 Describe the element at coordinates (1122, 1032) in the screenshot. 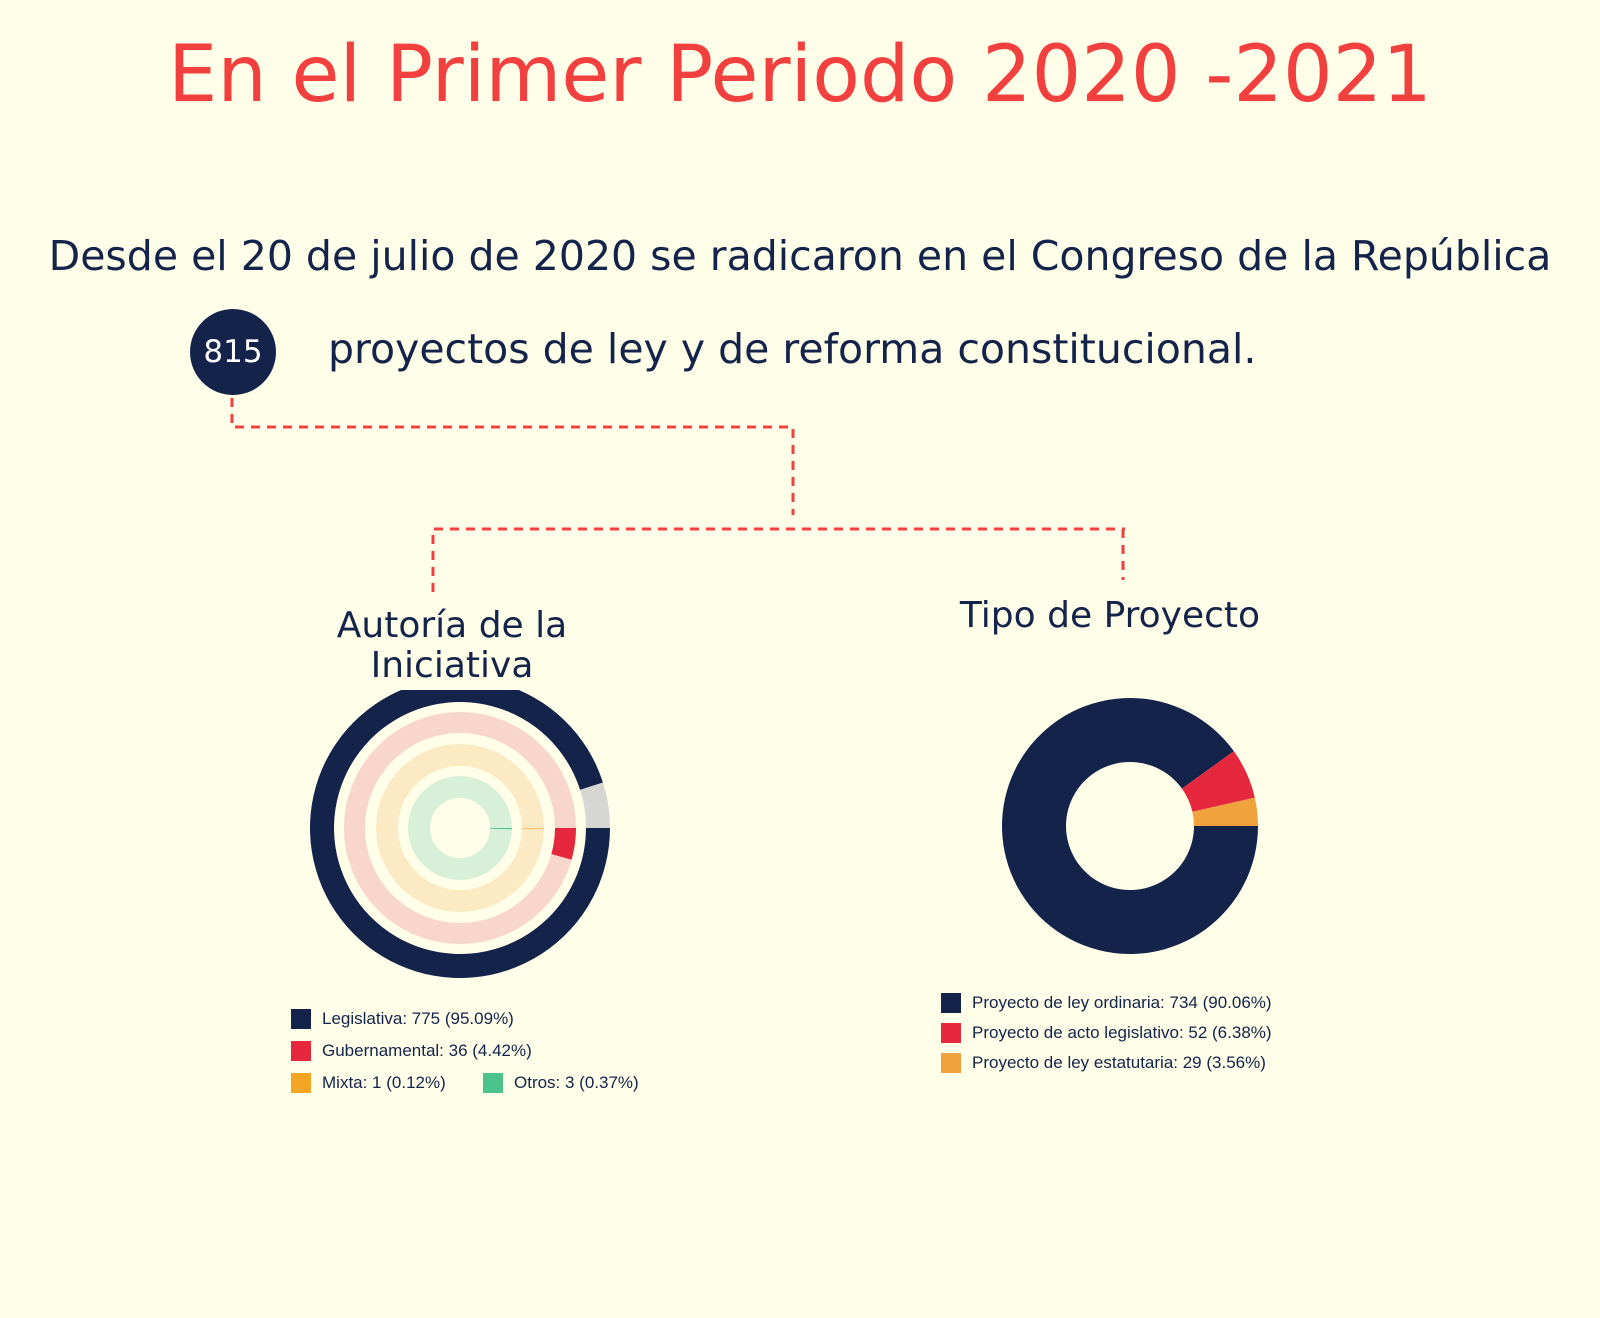

I see `legend-label: Proyecto de acto legislativo: 52 (6.38%)` at that location.